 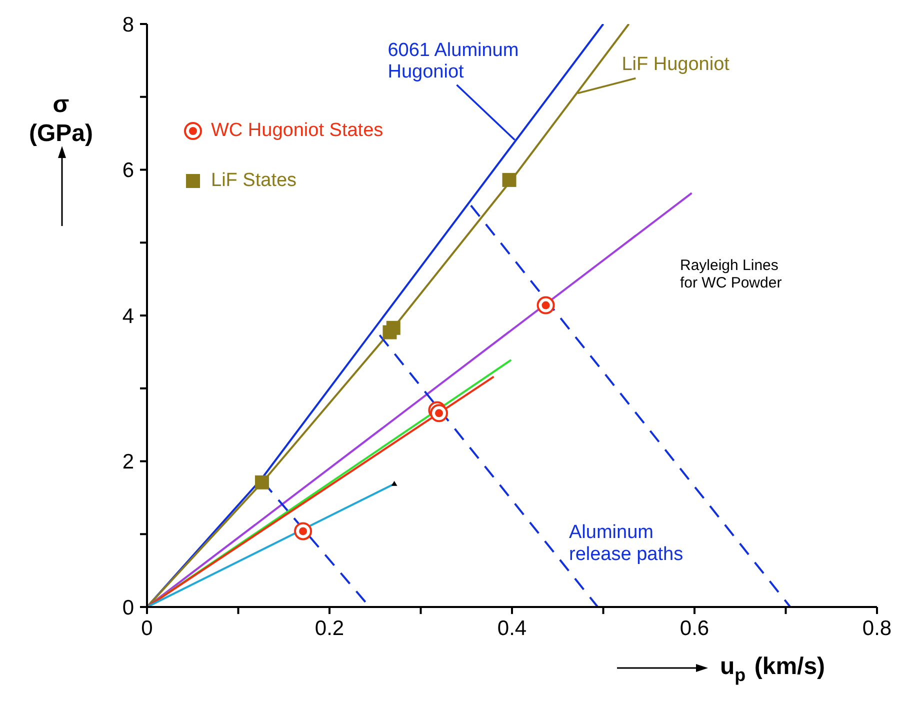 I want to click on legend-label: WC Hugoniot States, so click(x=297, y=131).